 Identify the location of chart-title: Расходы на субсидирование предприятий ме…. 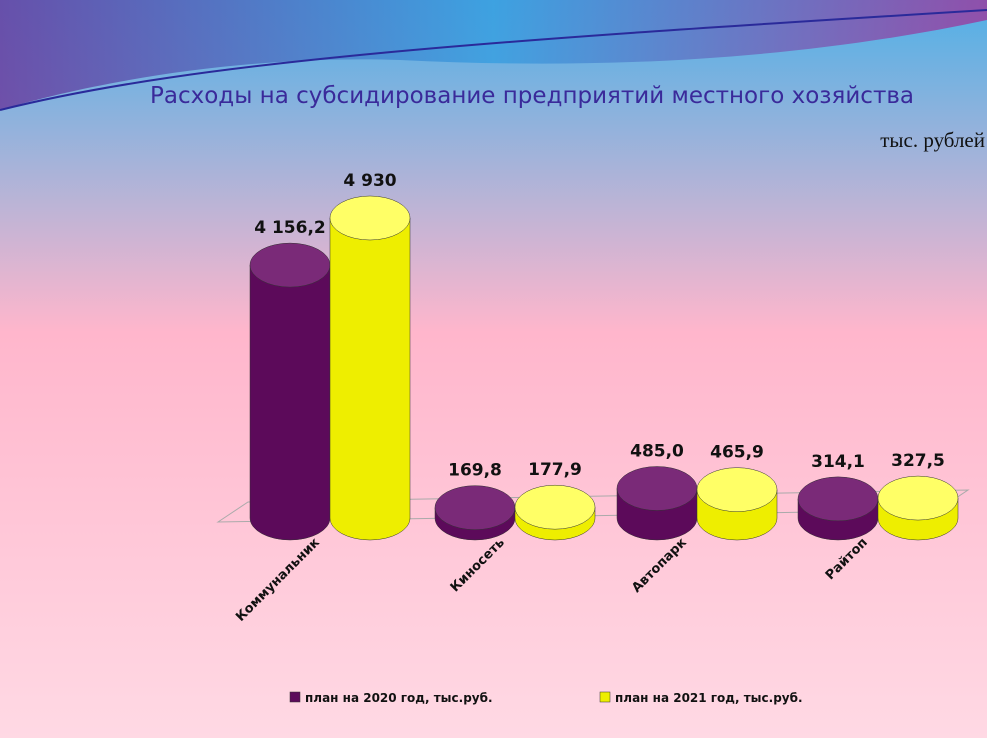
(532, 96).